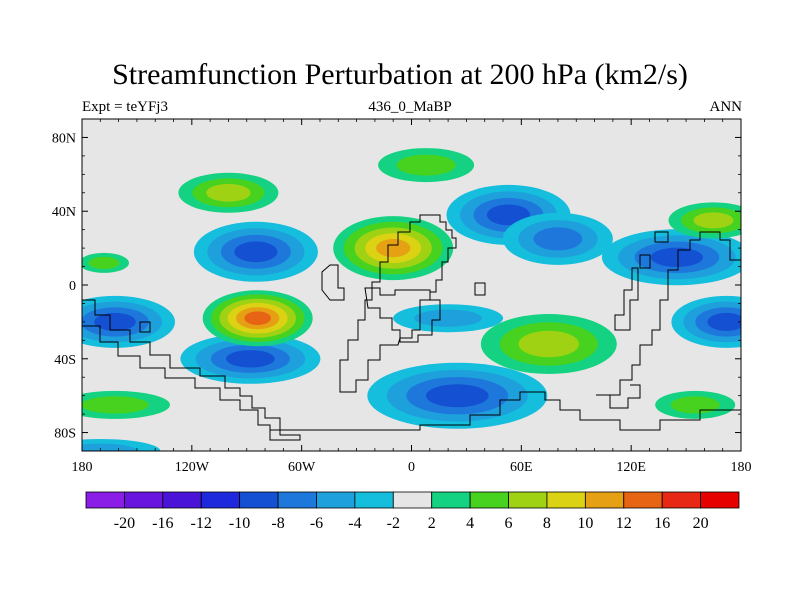 This screenshot has width=800, height=600. What do you see at coordinates (124, 523) in the screenshot?
I see `colorbar-label-0: -20` at bounding box center [124, 523].